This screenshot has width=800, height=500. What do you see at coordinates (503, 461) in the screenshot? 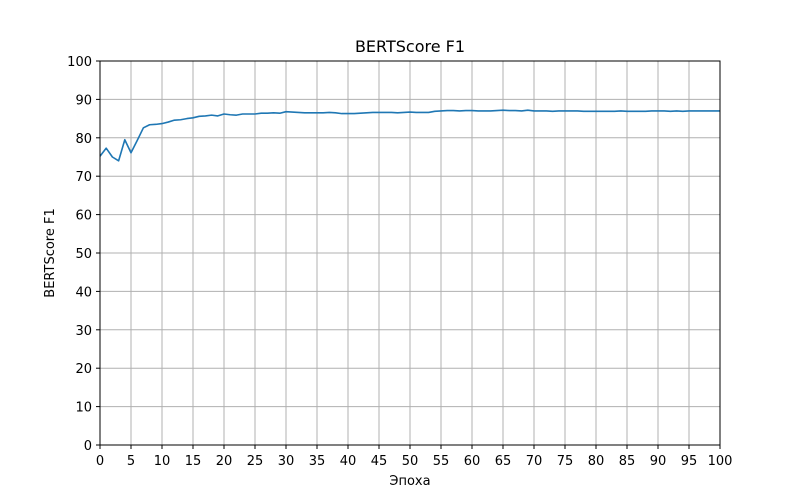
I see `x-tick-label: 65` at bounding box center [503, 461].